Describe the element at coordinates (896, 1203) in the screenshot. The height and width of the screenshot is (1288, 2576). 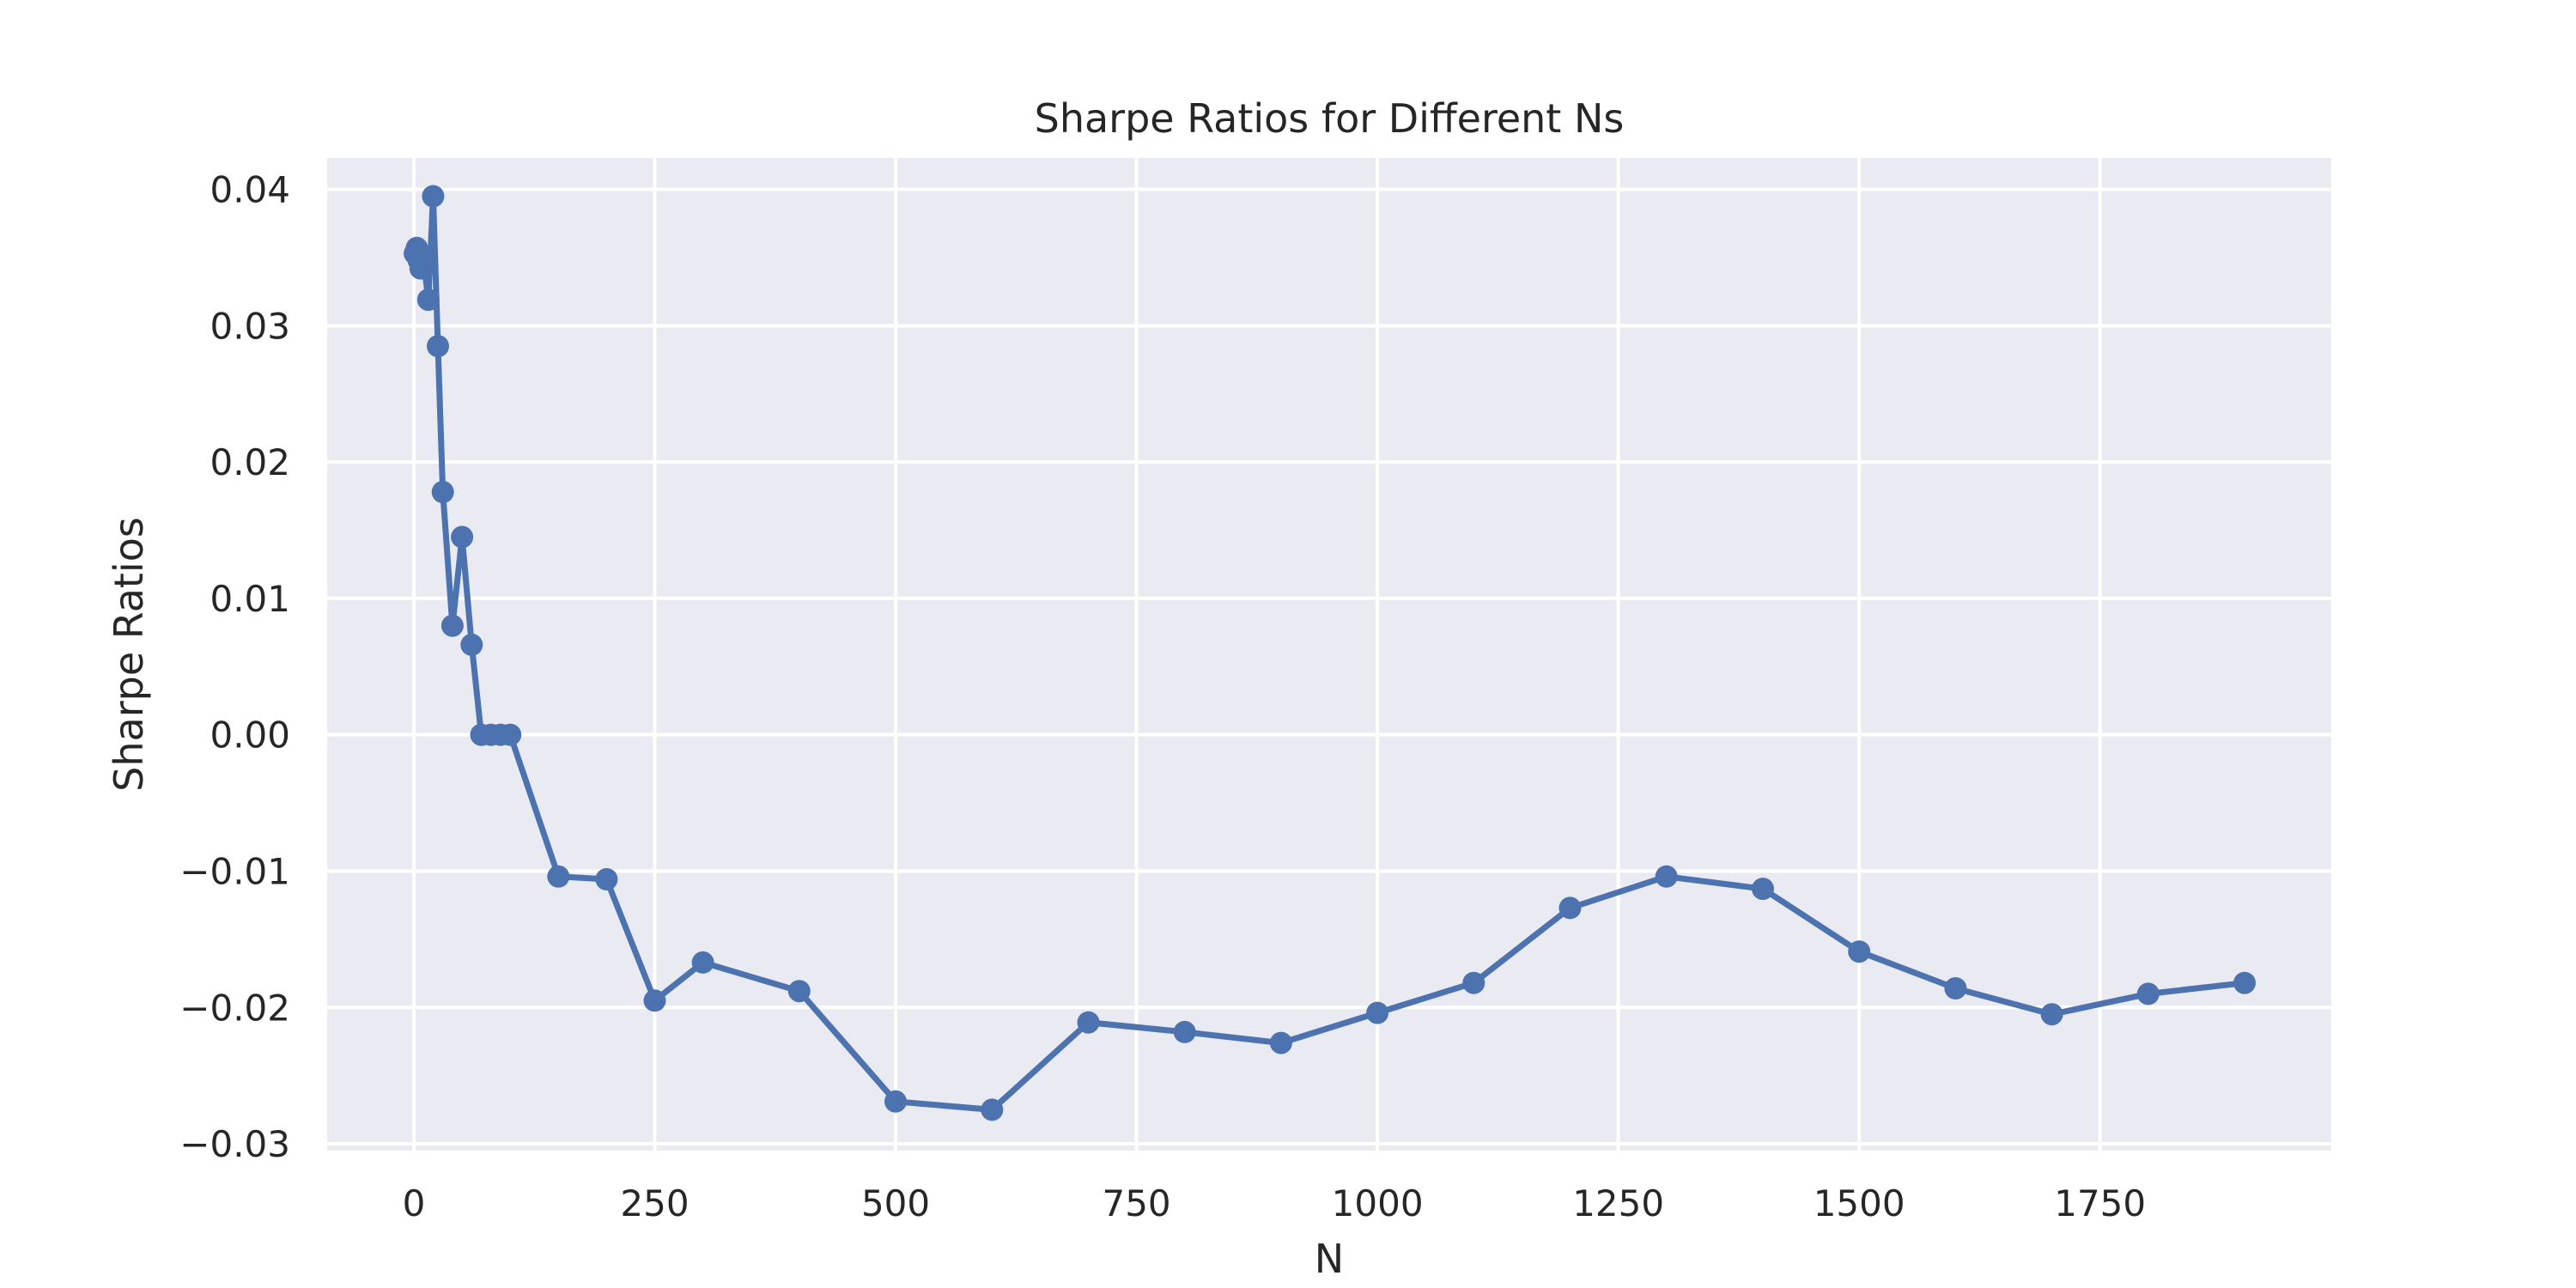
I see `x-tick-label: 500` at that location.